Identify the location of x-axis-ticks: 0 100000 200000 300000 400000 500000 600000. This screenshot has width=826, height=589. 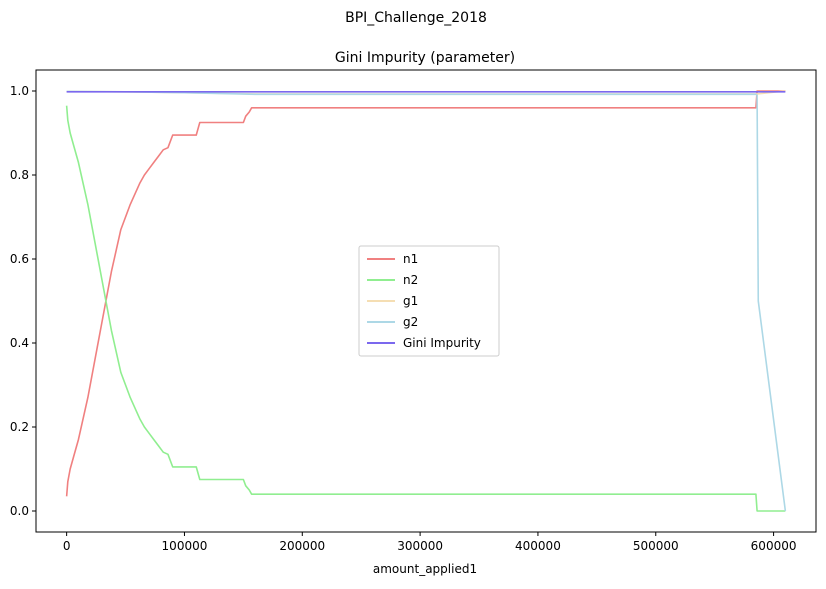
(430, 542).